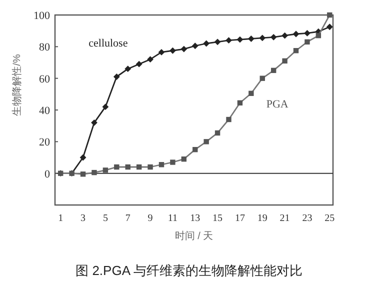 This screenshot has height=290, width=378. I want to click on x-tick-label: 21, so click(285, 218).